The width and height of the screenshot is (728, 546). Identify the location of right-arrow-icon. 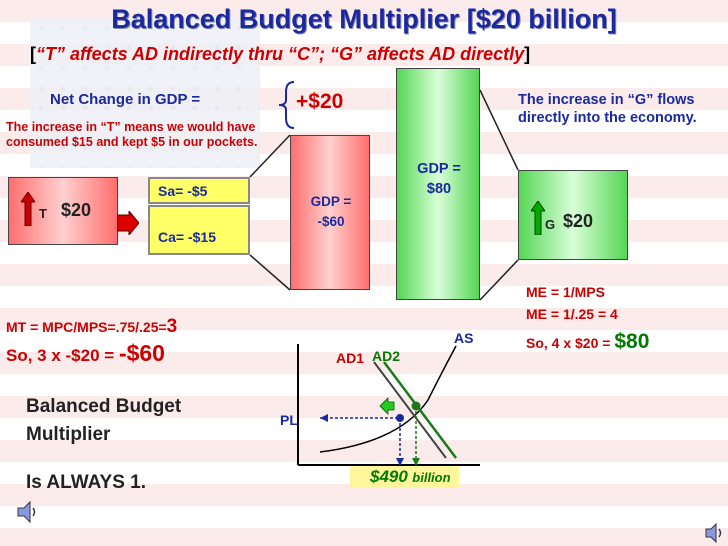
(128, 223).